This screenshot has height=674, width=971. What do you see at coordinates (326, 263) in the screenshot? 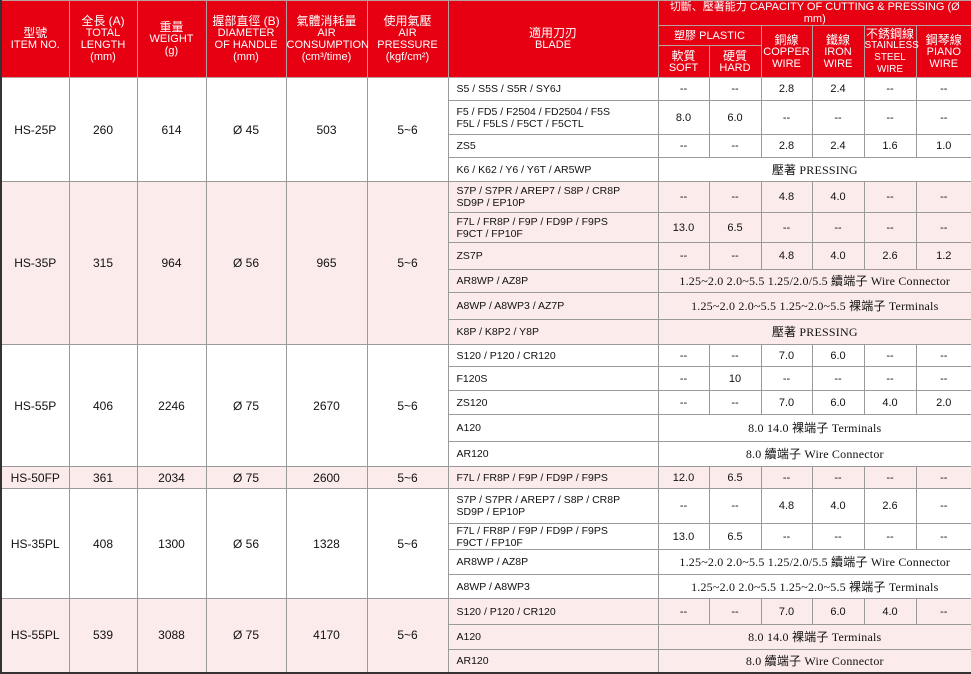
I see `cell-air: 965` at bounding box center [326, 263].